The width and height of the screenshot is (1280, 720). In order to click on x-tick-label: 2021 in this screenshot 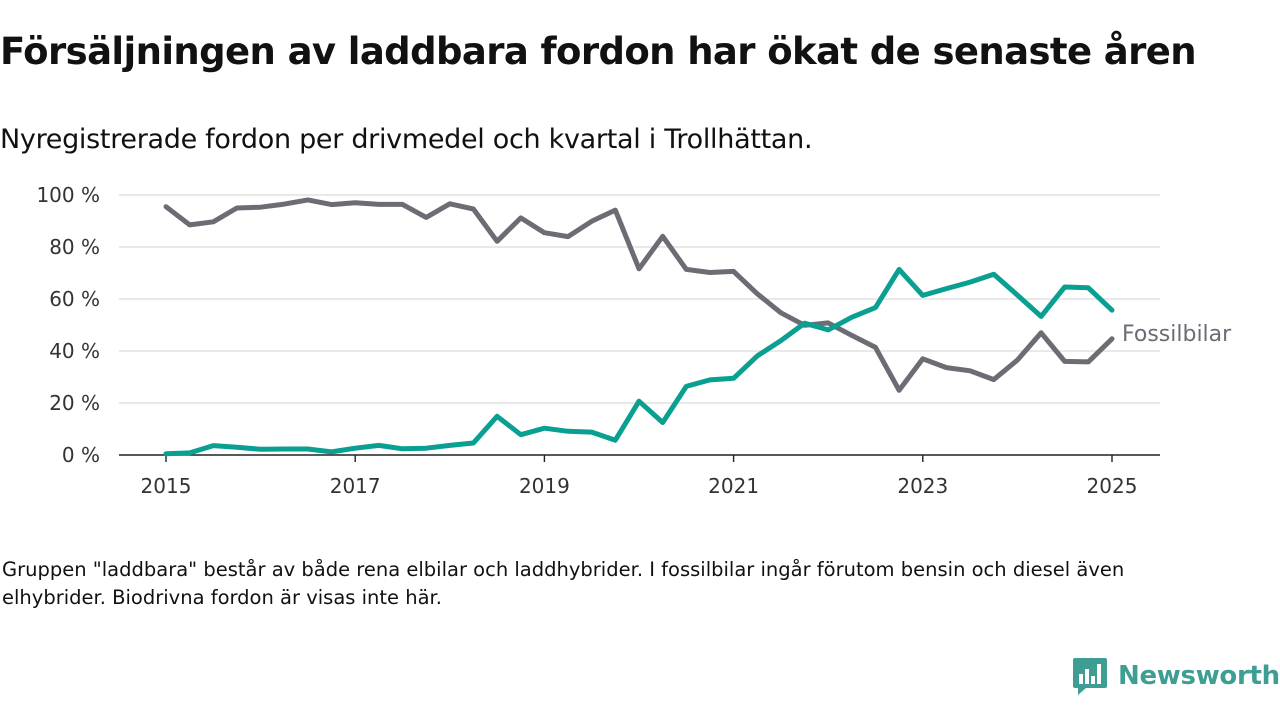, I will do `click(733, 486)`.